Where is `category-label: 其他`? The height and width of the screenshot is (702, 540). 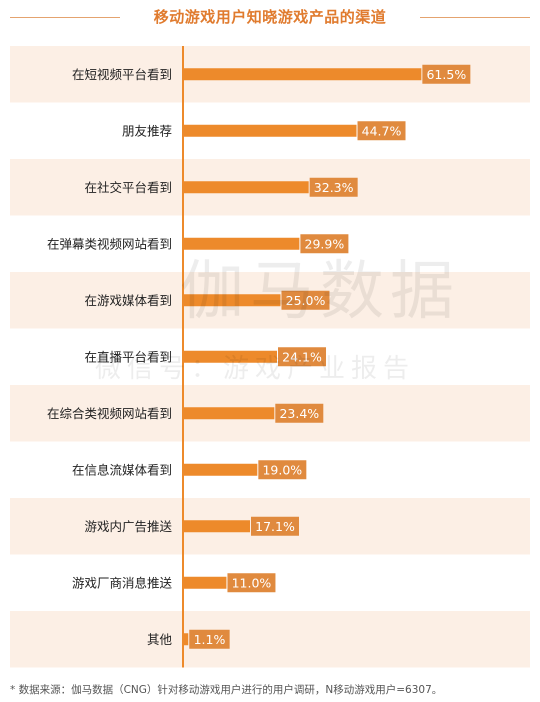
category-label: 其他 is located at coordinates (160, 639).